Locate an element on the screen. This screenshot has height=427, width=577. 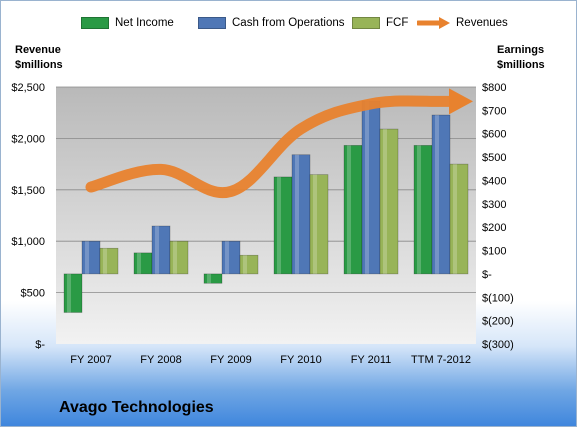
left-tick-label: $2,000 is located at coordinates (28, 139).